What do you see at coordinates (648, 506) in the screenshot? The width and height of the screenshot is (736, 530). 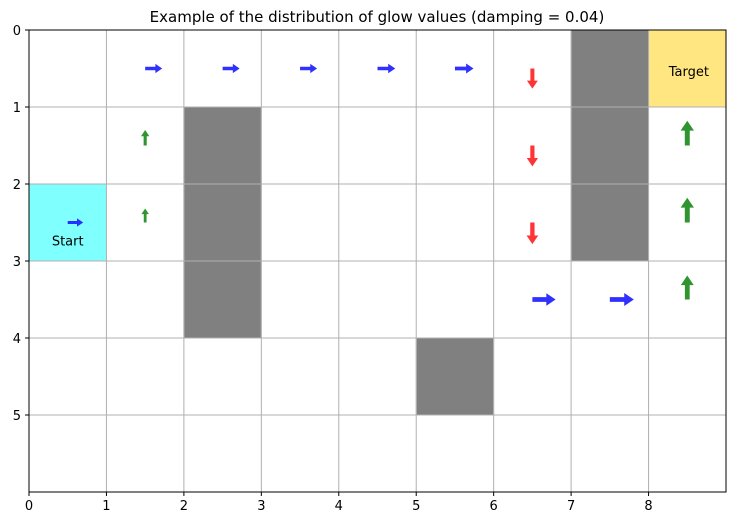 I see `x-tick-label: 8` at bounding box center [648, 506].